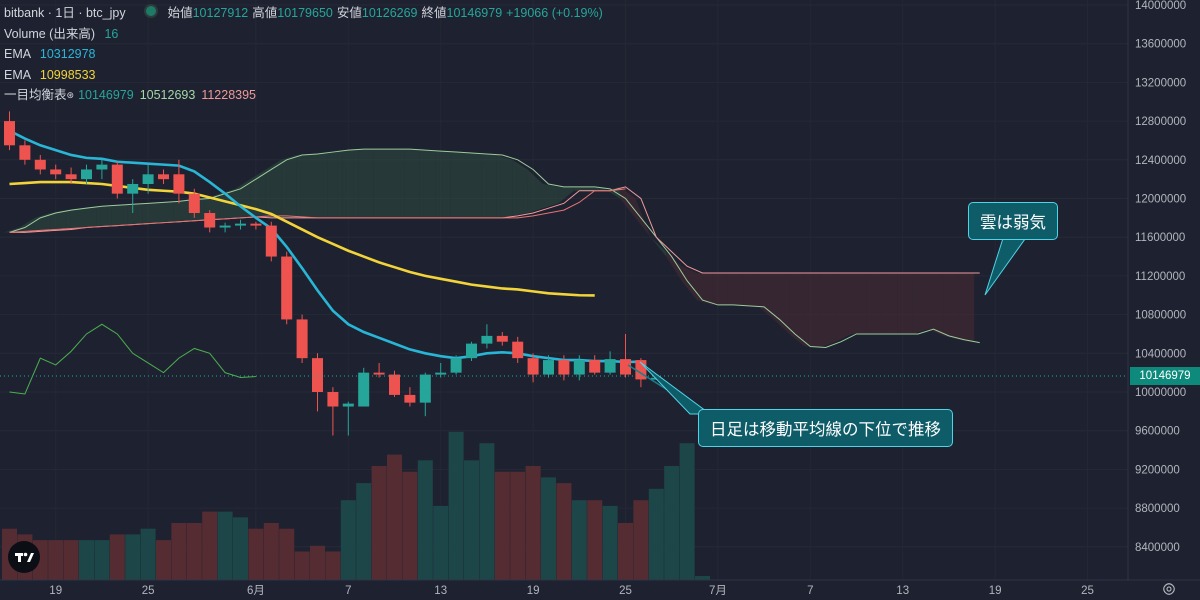 Image resolution: width=1200 pixels, height=600 pixels. Describe the element at coordinates (256, 591) in the screenshot. I see `time-tick-label: 6月` at that location.